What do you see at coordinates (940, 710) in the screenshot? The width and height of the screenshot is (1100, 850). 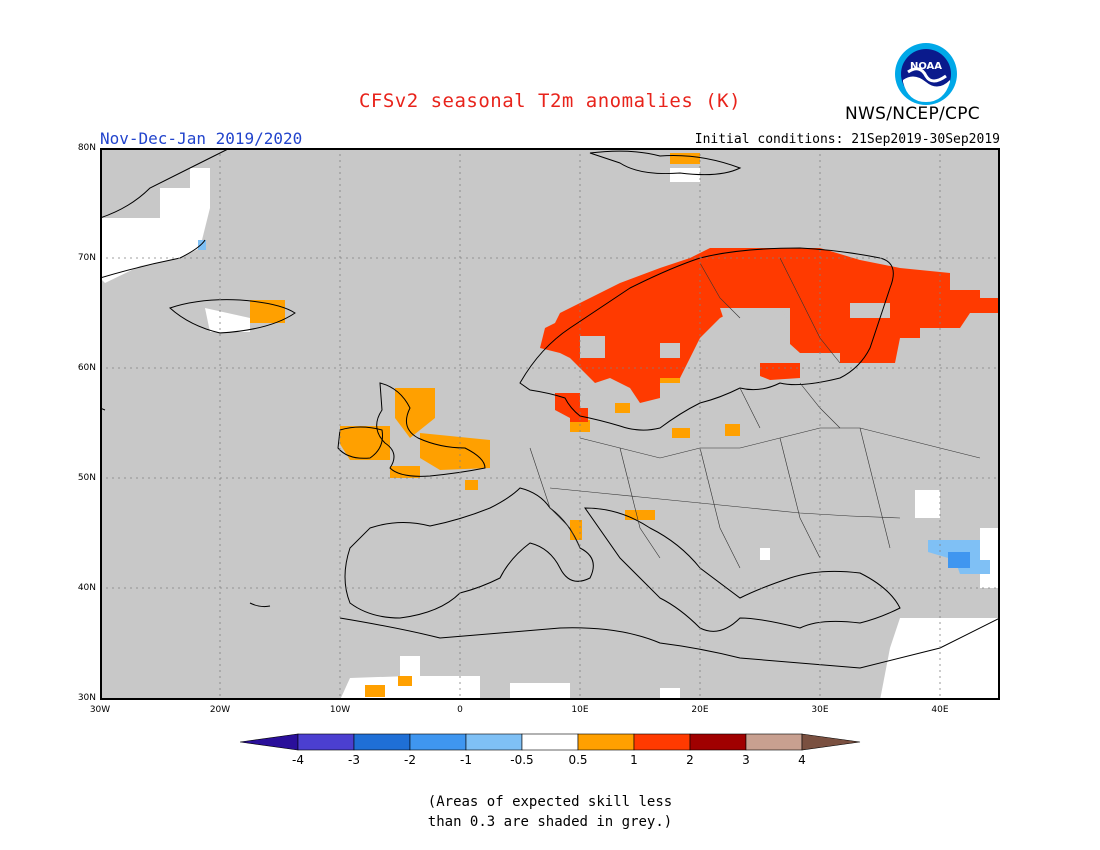 I see `lon-label: 40E` at bounding box center [940, 710].